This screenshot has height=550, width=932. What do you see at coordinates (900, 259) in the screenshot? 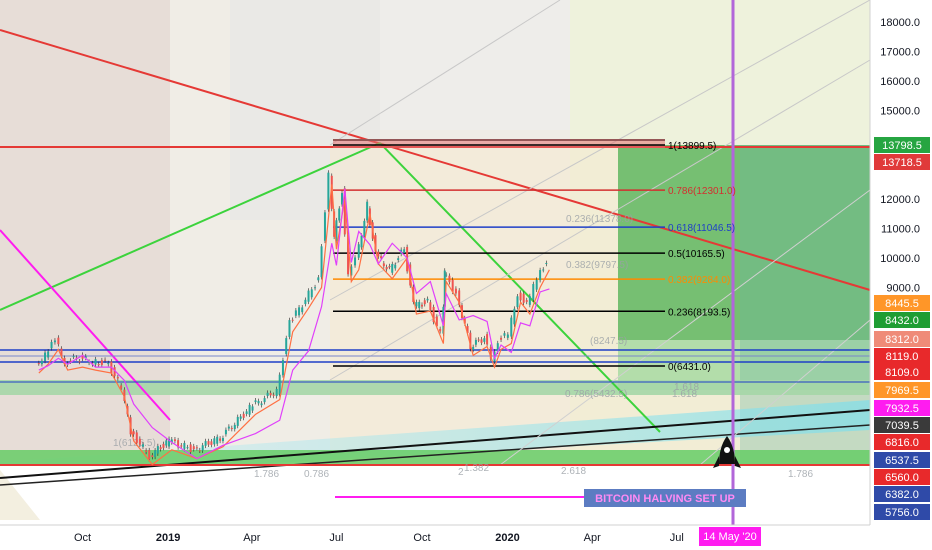
I see `y-tick-label: 10000.0` at bounding box center [900, 259].